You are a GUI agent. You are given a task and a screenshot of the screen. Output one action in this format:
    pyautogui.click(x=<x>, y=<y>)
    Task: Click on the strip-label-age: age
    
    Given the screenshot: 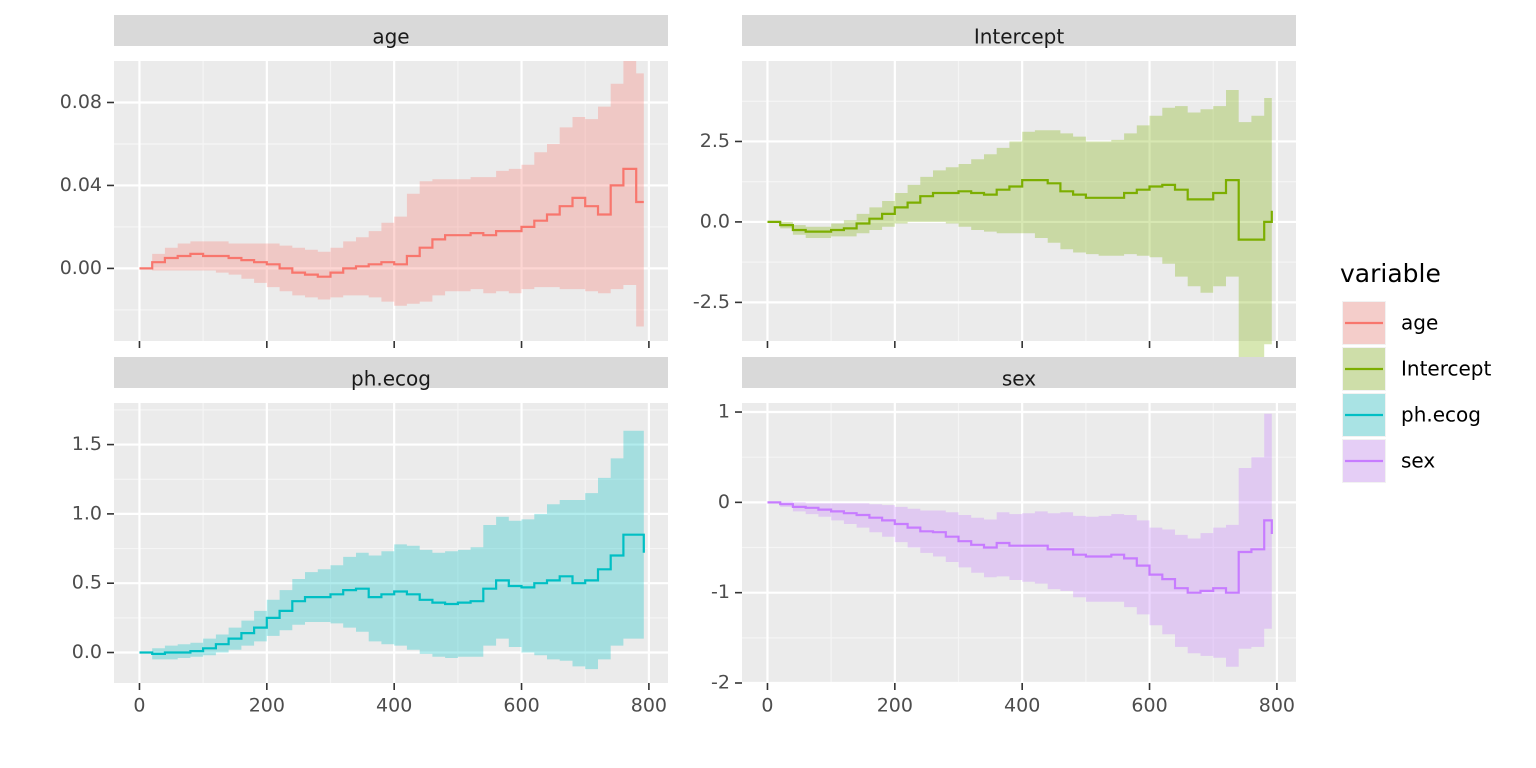 What is the action you would take?
    pyautogui.click(x=390, y=37)
    